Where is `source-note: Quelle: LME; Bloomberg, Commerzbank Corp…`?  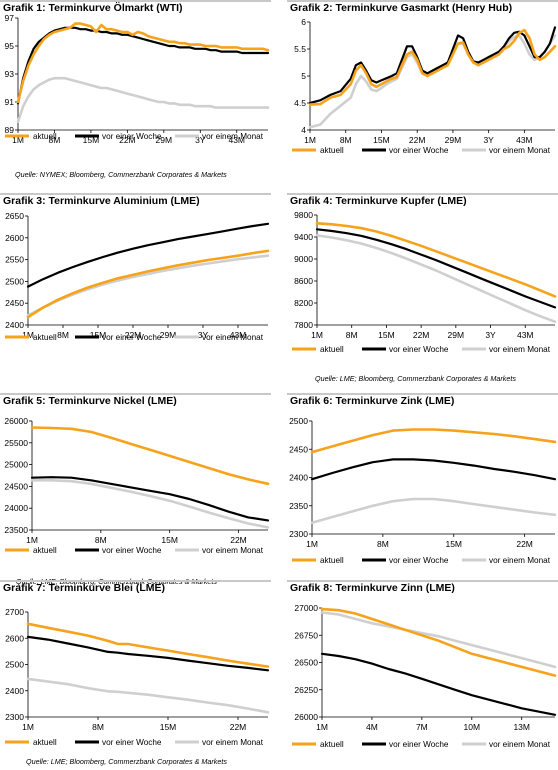
source-note: Quelle: LME; Bloomberg, Commerzbank Corp… is located at coordinates (415, 378).